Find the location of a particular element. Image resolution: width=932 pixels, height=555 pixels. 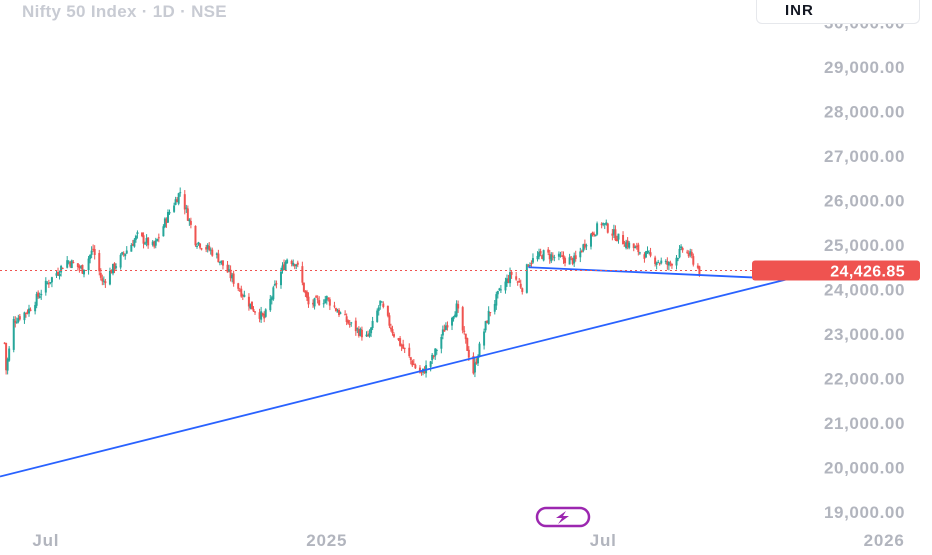

trendline-neckline is located at coordinates (650, 273).